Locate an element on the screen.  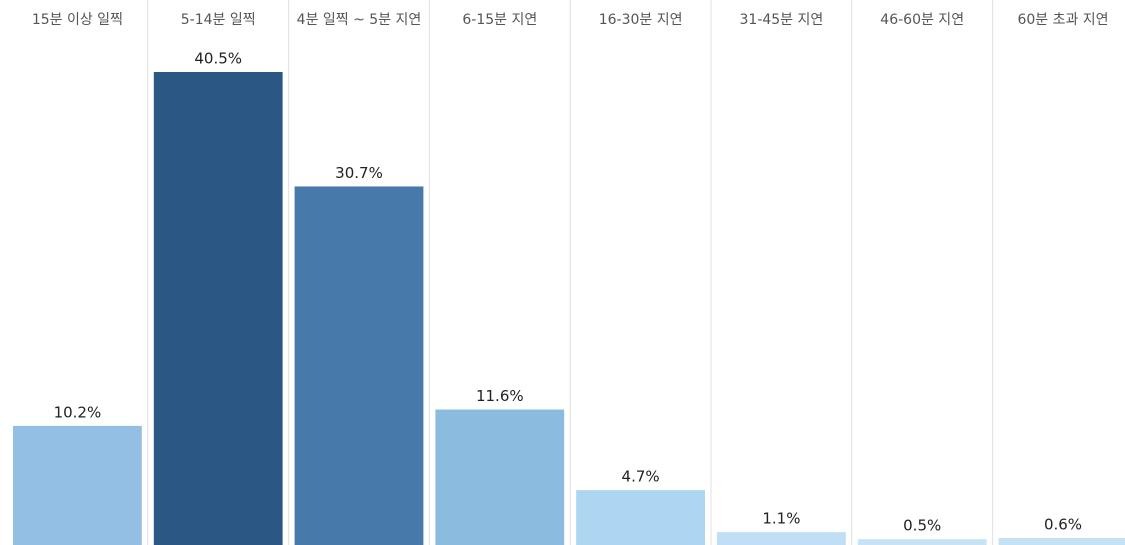
category-label: 60분 초과 지연 is located at coordinates (1062, 20).